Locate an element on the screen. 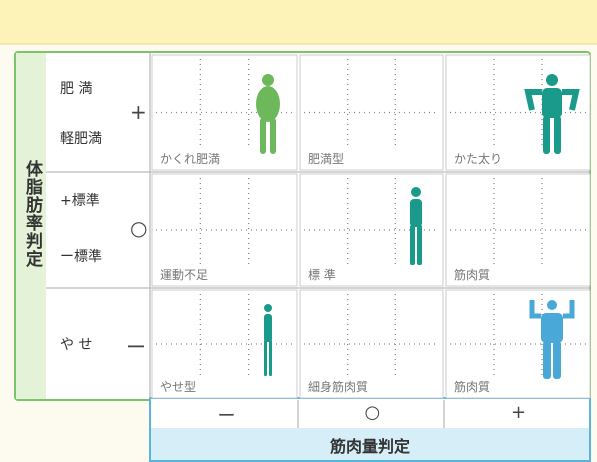 Image resolution: width=597 pixels, height=462 pixels. column-symbol: ○ is located at coordinates (372, 412).